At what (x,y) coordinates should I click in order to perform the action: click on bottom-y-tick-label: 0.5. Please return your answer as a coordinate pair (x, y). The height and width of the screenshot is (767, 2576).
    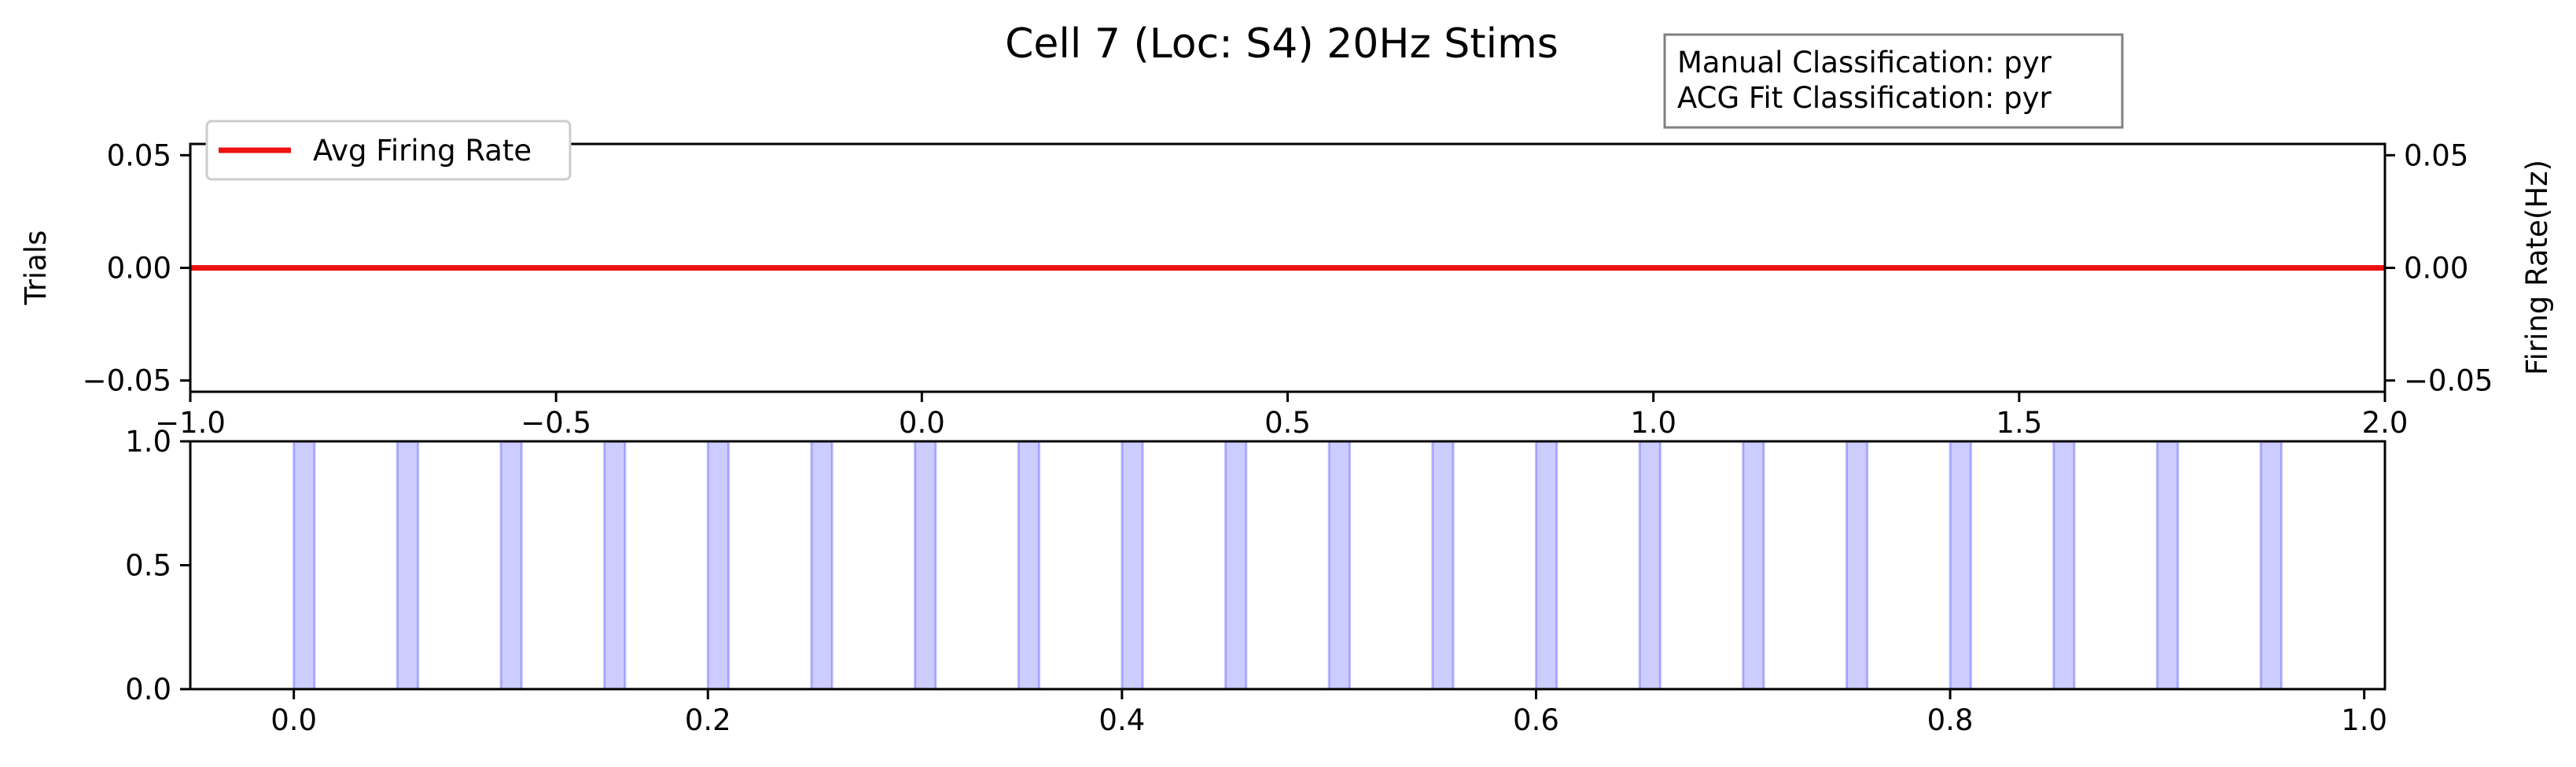
    Looking at the image, I should click on (148, 566).